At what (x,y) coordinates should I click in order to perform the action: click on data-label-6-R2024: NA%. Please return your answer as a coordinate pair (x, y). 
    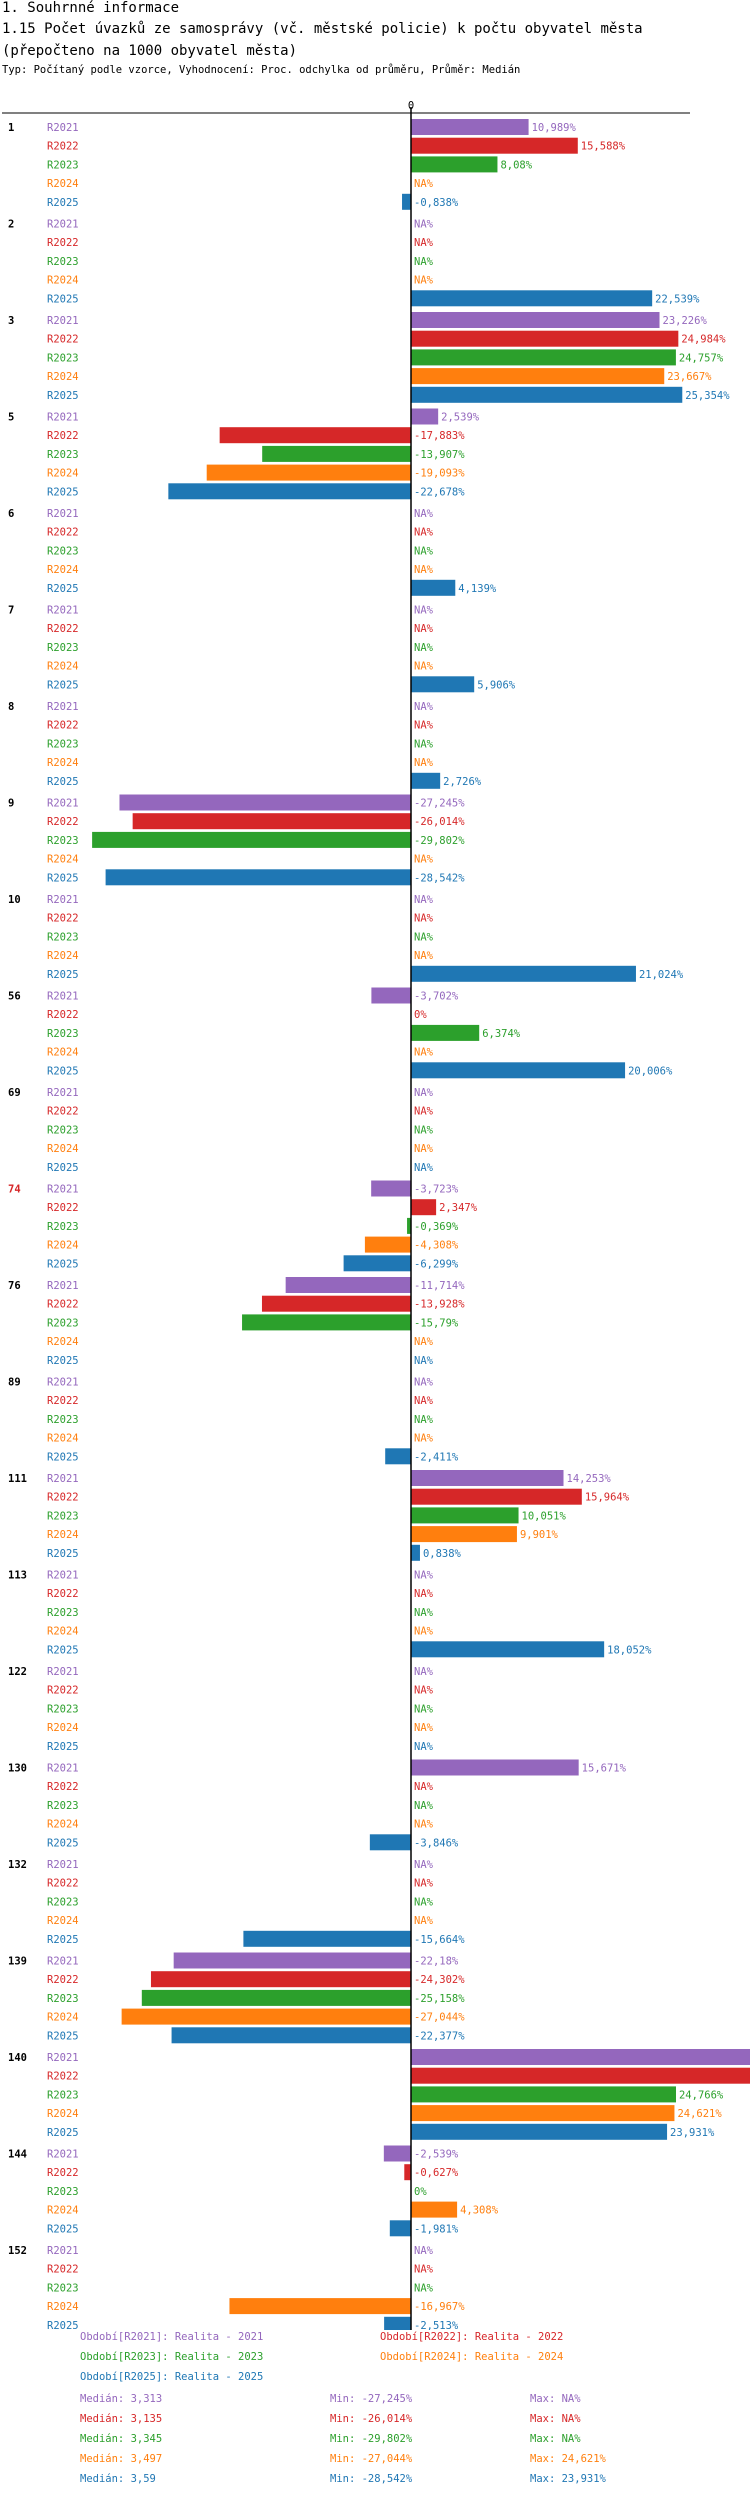
    Looking at the image, I should click on (424, 570).